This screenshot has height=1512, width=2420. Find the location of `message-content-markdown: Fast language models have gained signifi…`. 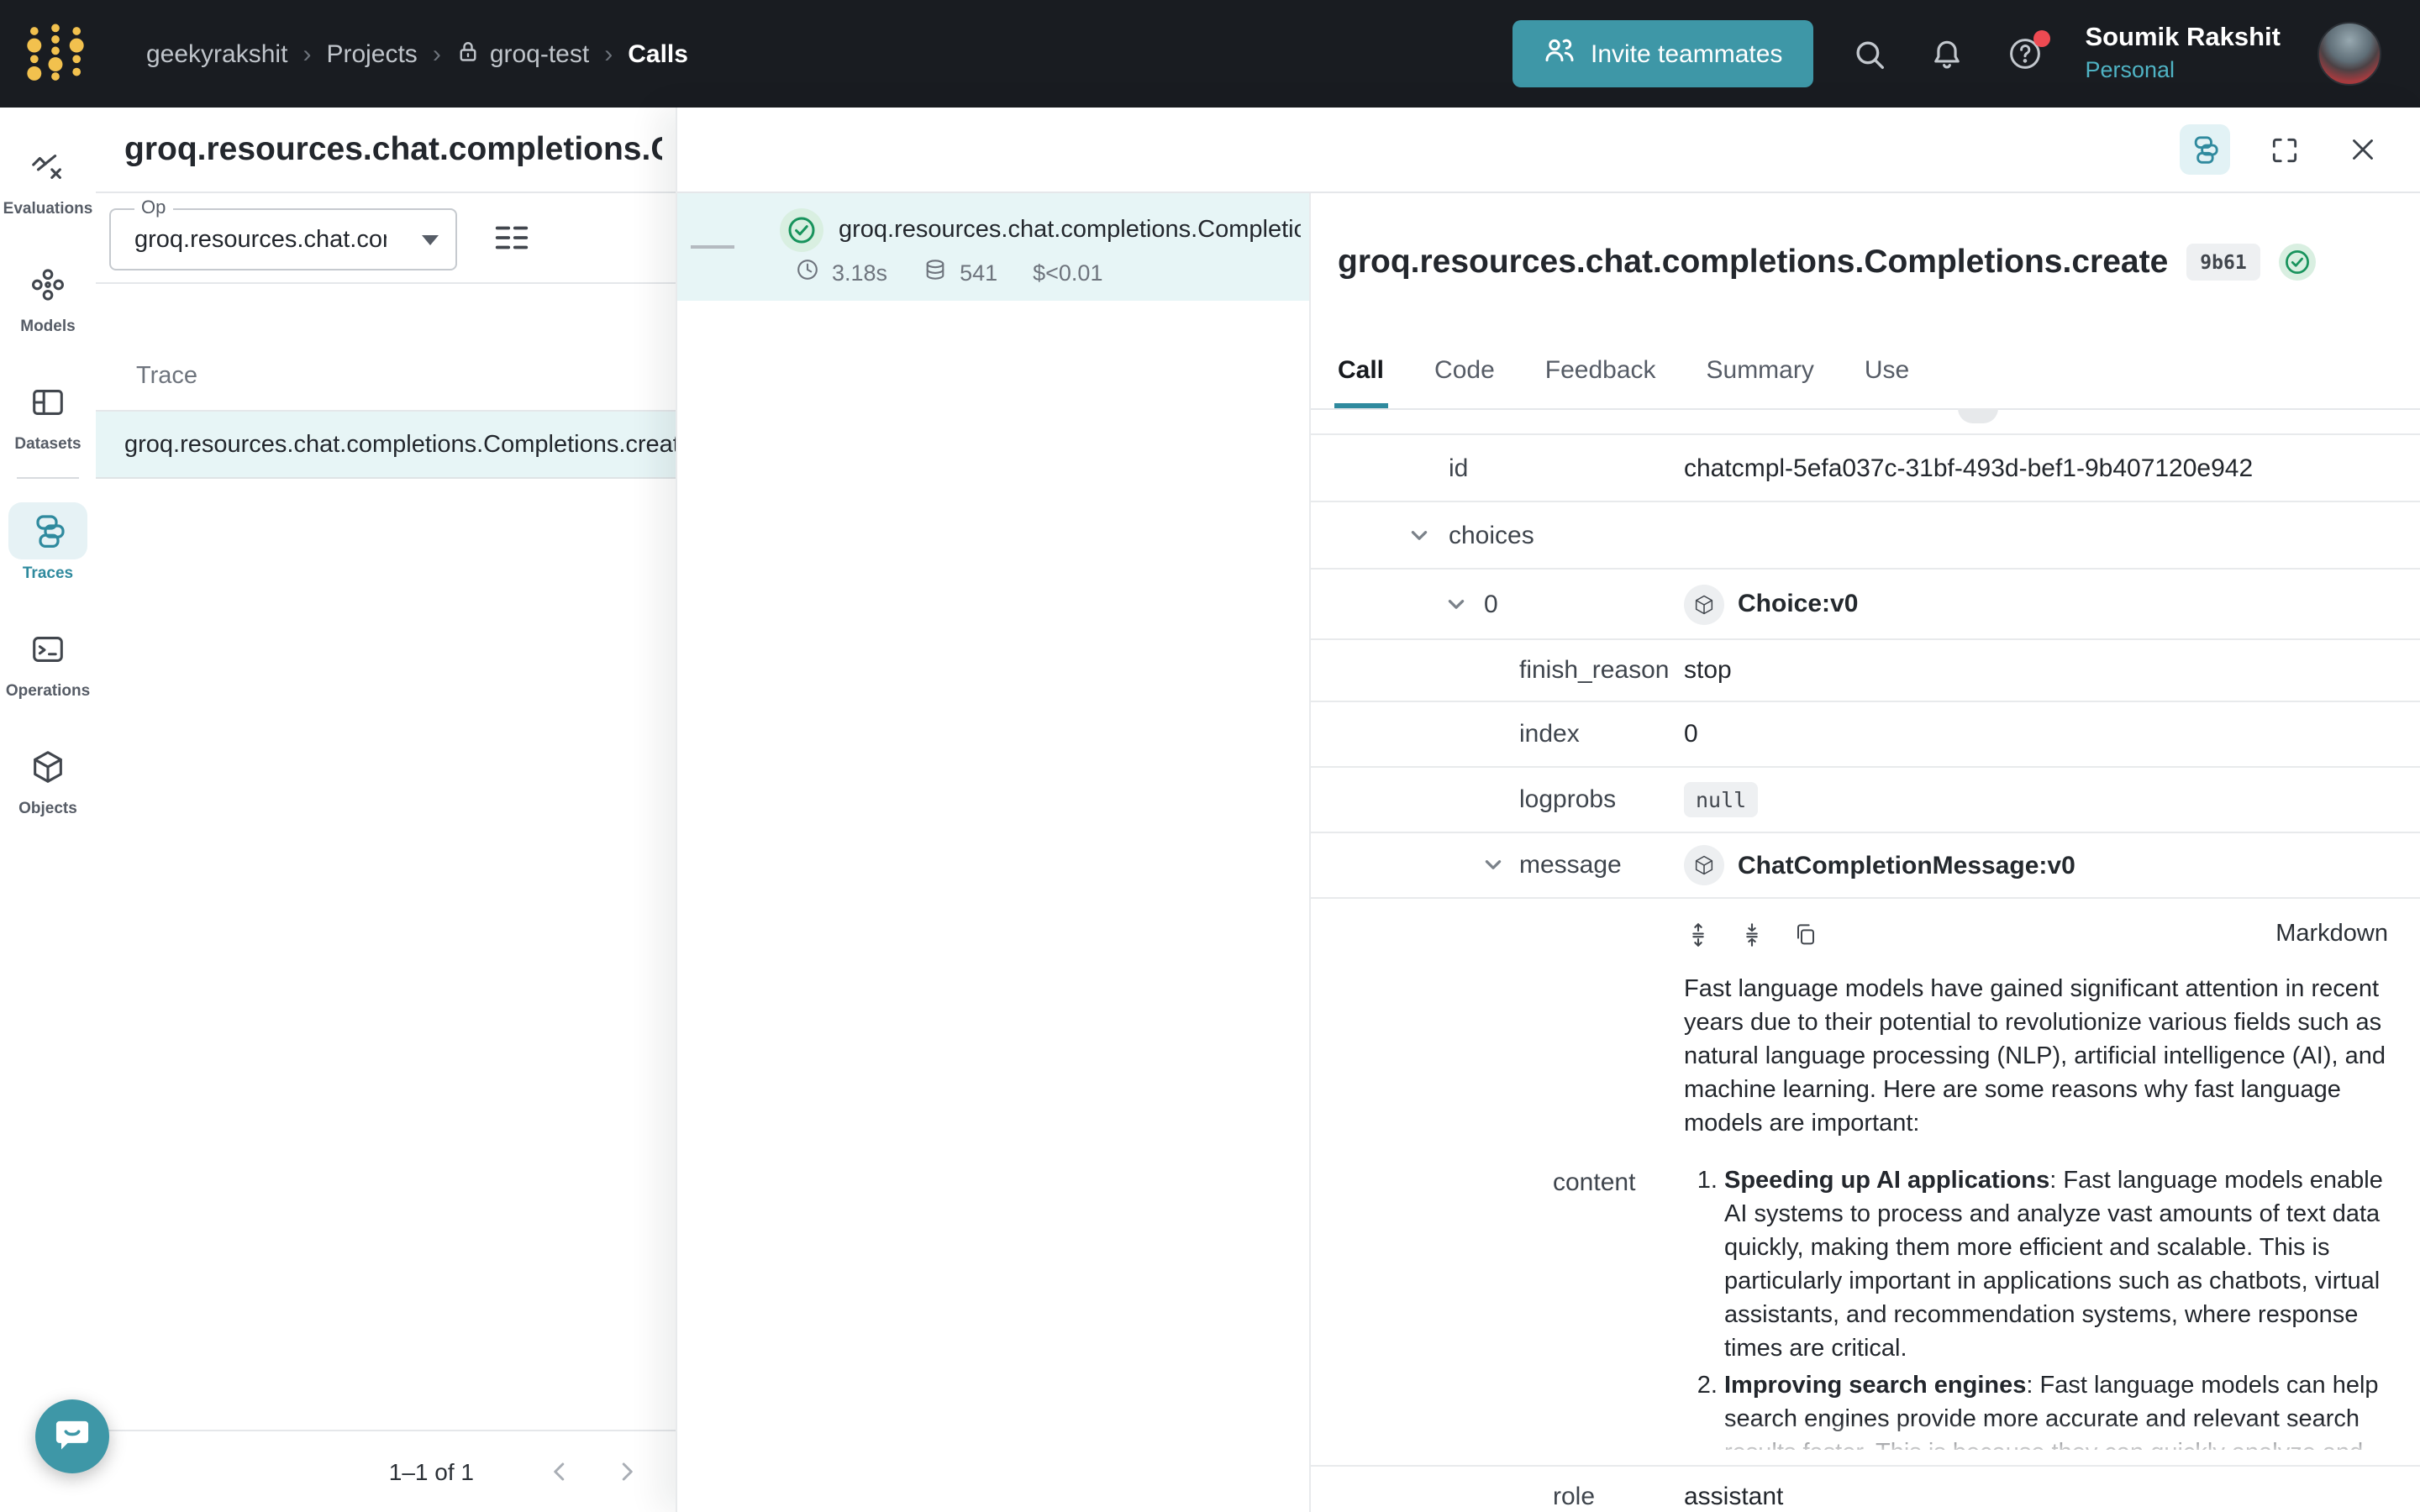

message-content-markdown: Fast language models have gained signifi… is located at coordinates (2039, 1211).